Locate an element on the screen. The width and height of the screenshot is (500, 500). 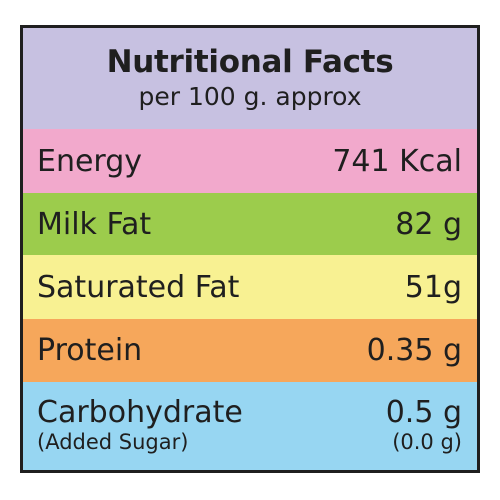
nutrient-label-milk-fat: Milk Fat is located at coordinates (94, 224).